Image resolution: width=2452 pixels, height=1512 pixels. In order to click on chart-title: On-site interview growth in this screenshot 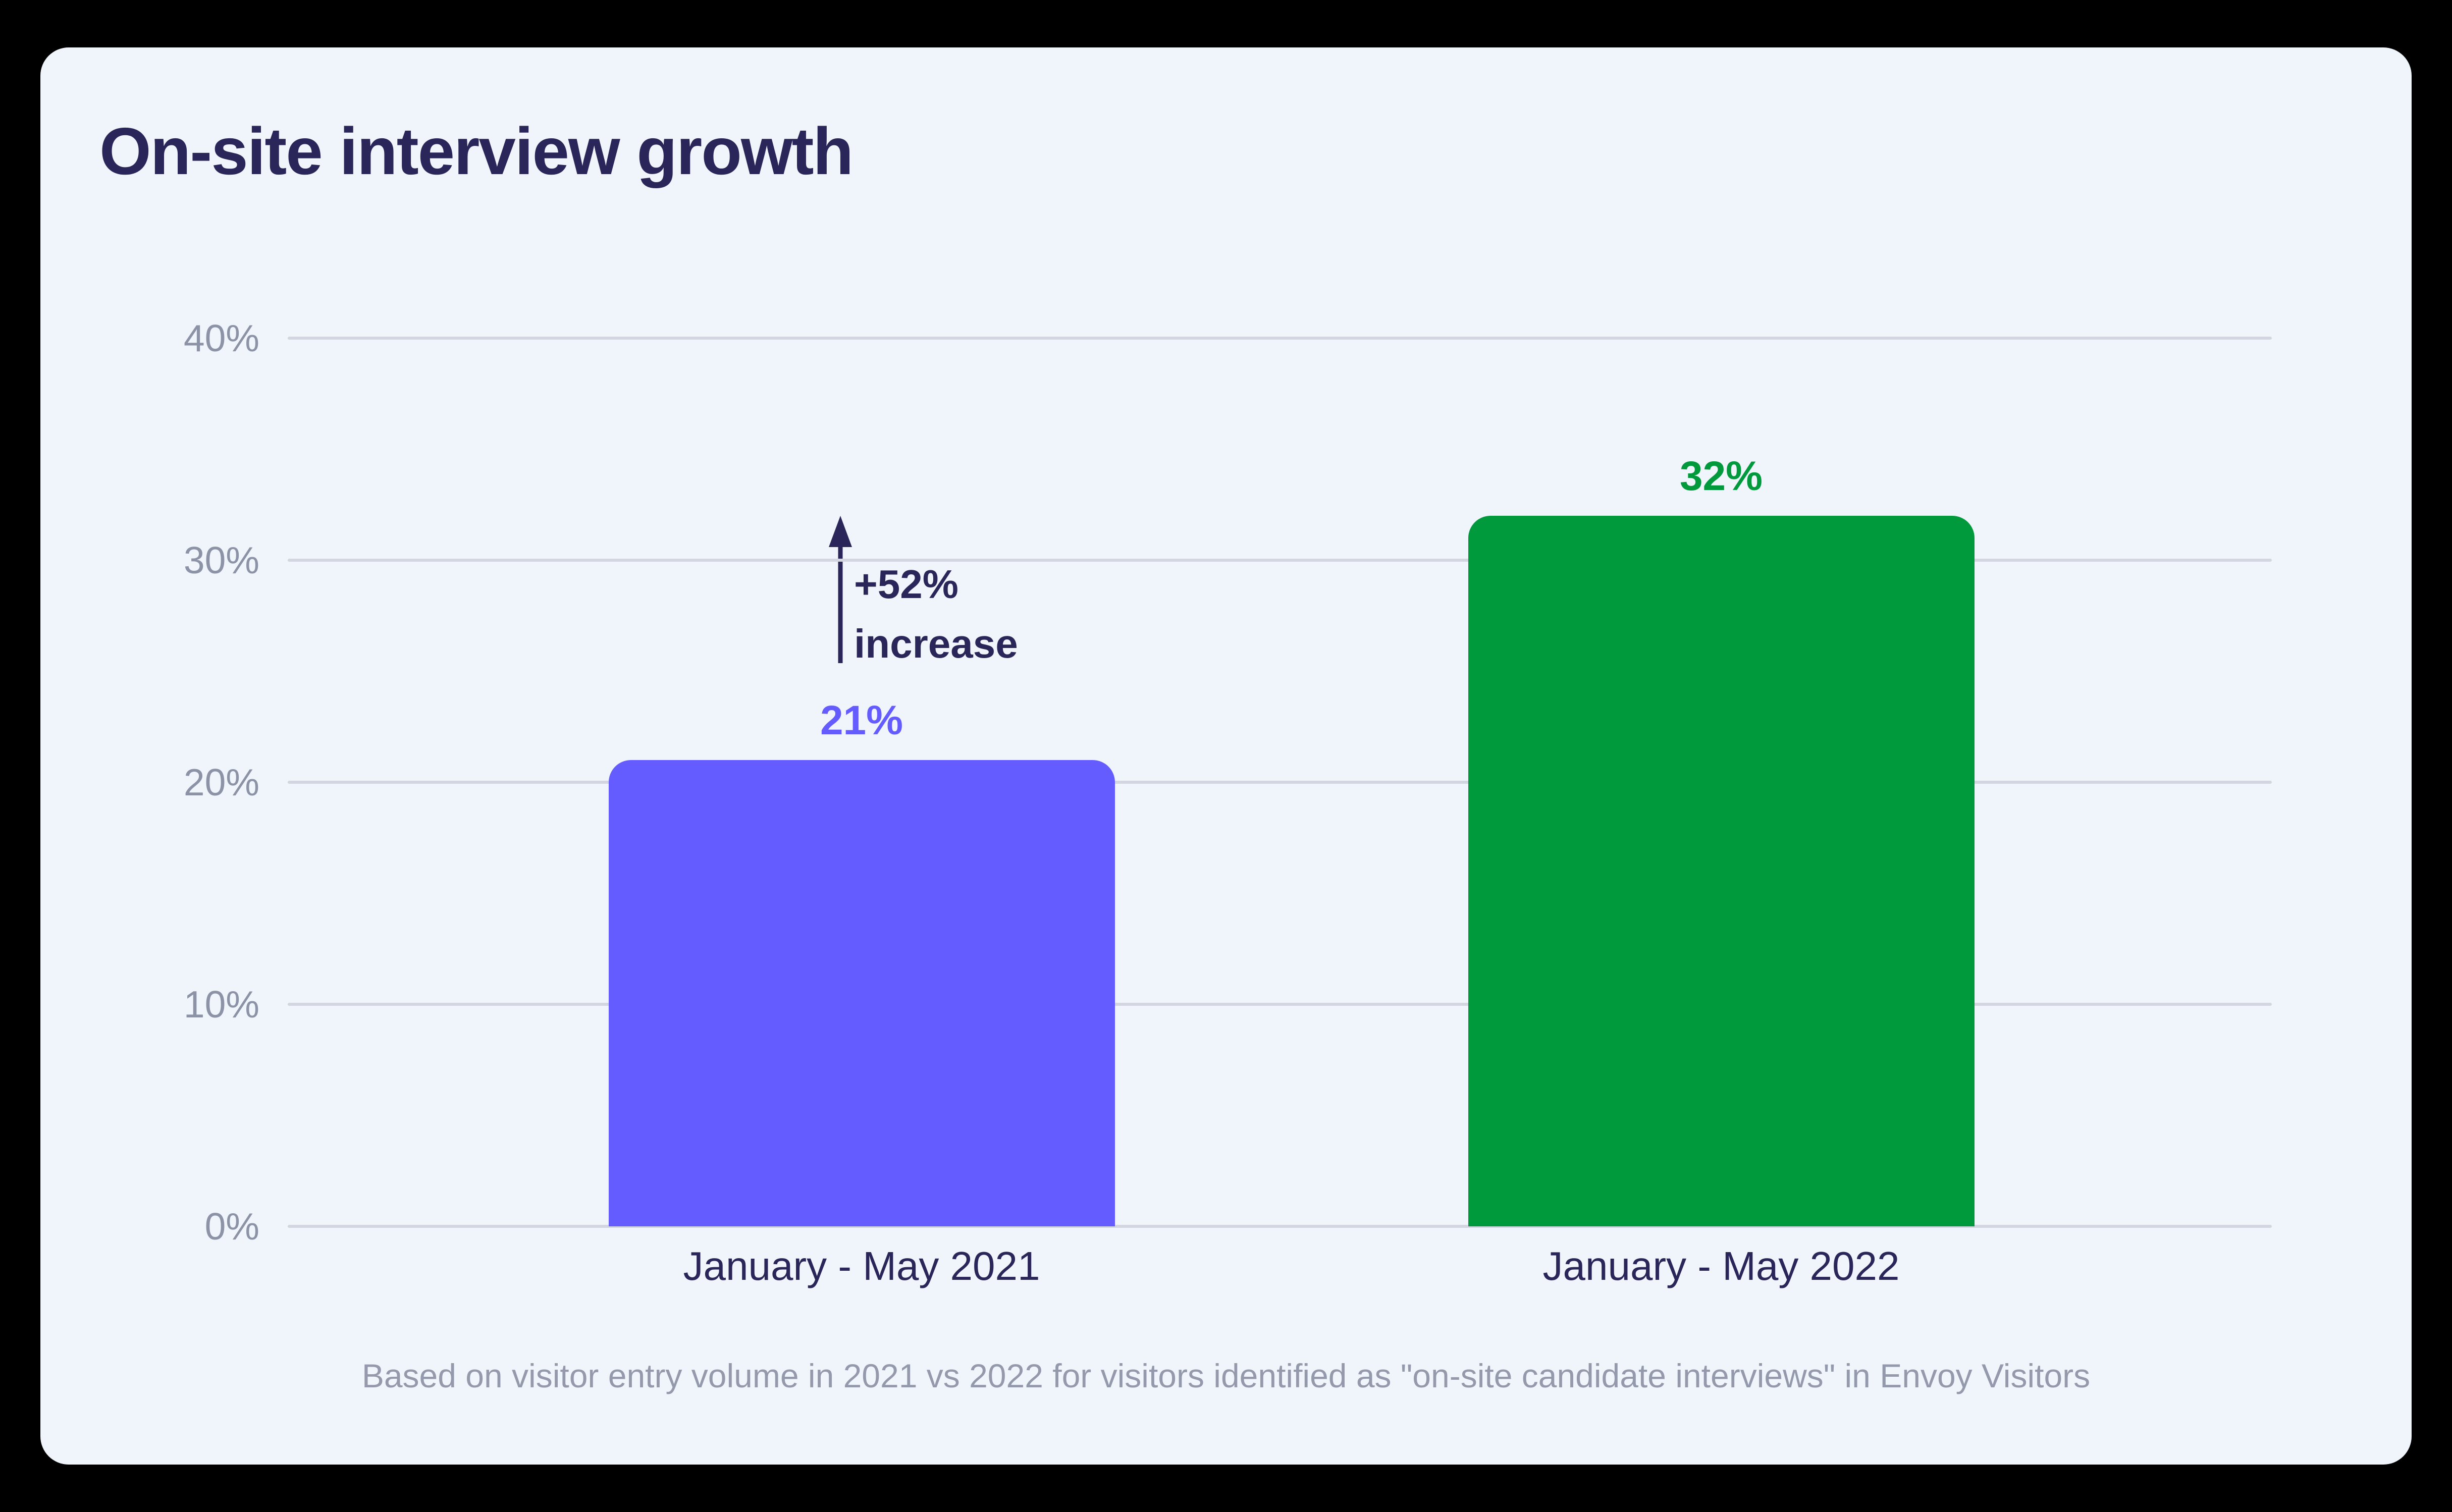, I will do `click(477, 151)`.